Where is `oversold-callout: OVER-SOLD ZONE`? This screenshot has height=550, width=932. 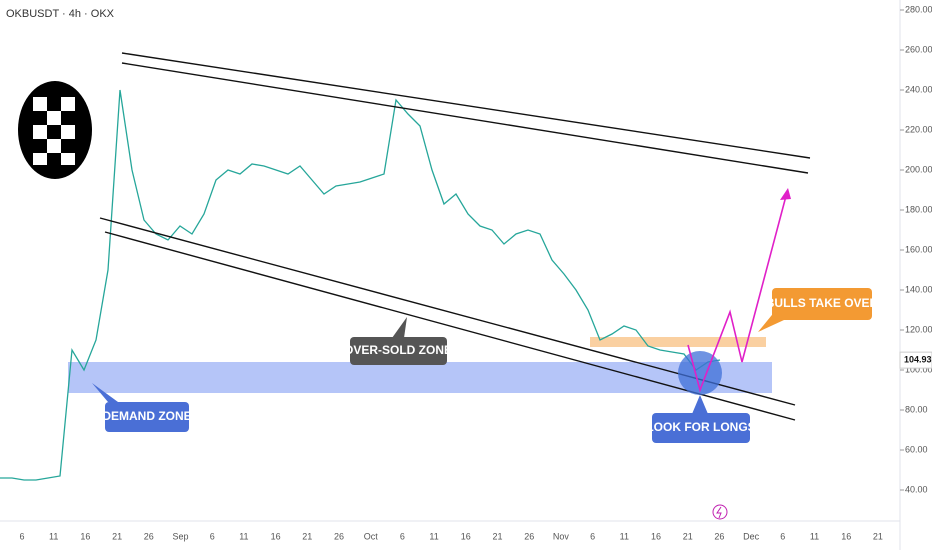
oversold-callout: OVER-SOLD ZONE is located at coordinates (398, 341).